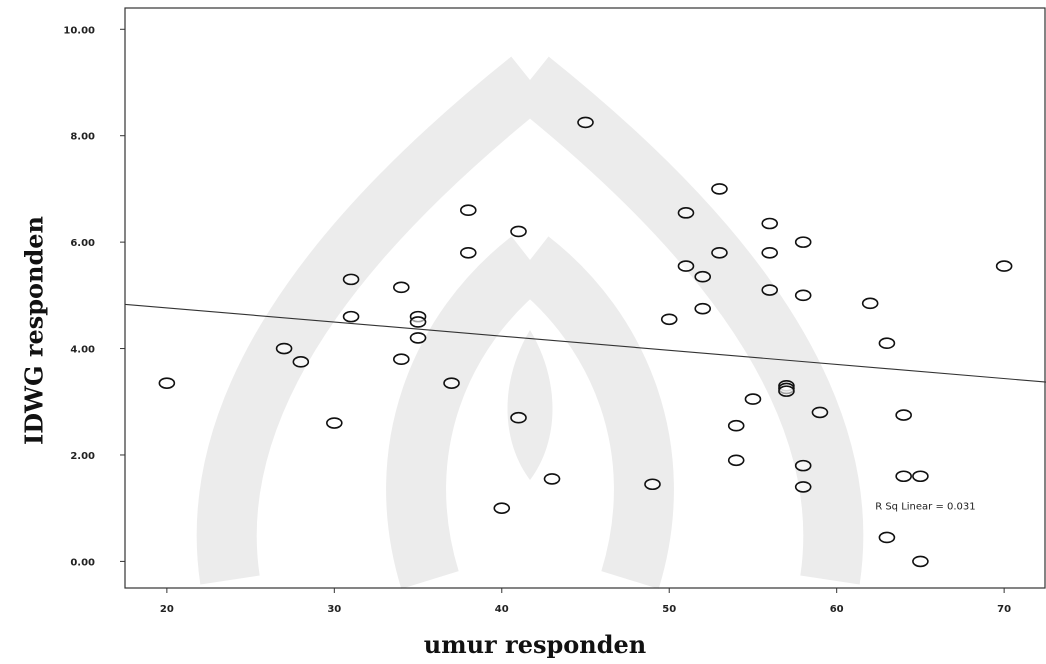 The image size is (1046, 664). Describe the element at coordinates (1004, 609) in the screenshot. I see `x-tick-label: 70` at that location.